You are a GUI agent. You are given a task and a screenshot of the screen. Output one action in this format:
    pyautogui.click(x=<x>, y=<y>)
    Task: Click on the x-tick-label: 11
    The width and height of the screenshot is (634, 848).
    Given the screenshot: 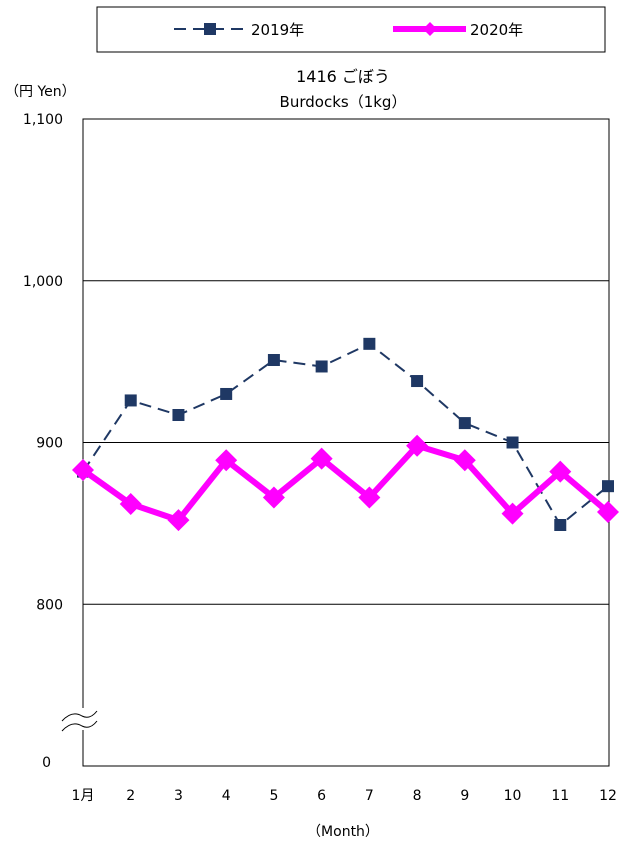 What is the action you would take?
    pyautogui.click(x=560, y=796)
    